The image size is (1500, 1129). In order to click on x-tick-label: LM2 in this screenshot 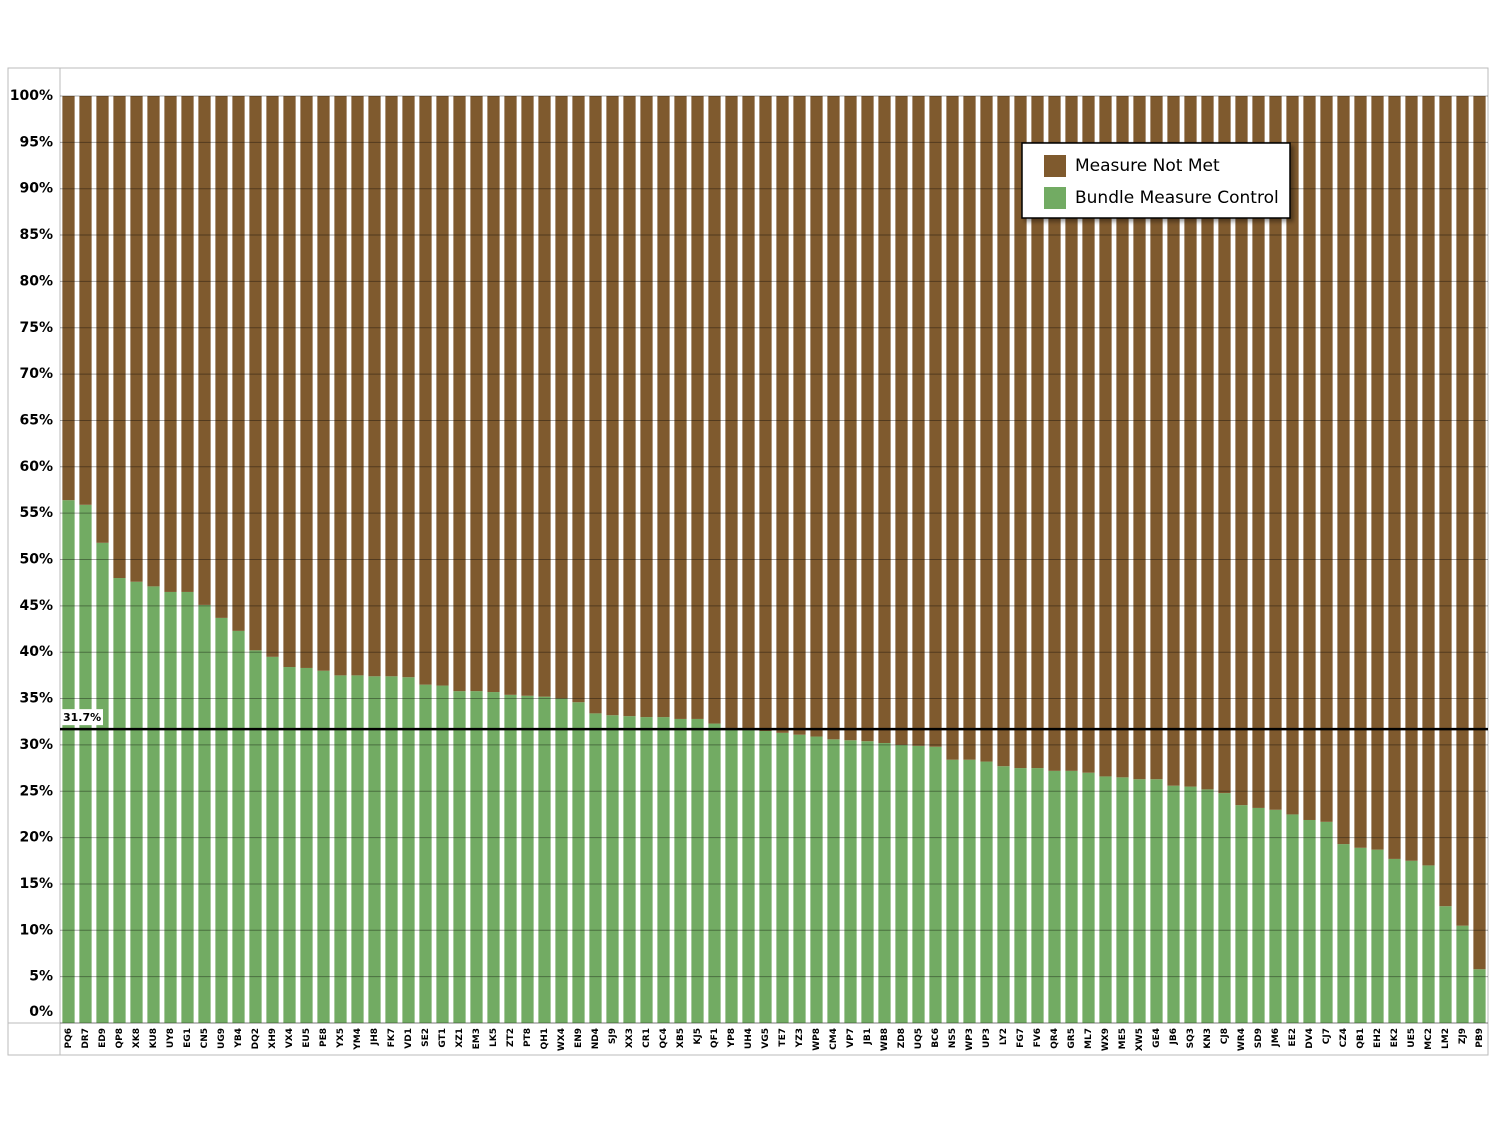, I will do `click(1446, 1038)`.